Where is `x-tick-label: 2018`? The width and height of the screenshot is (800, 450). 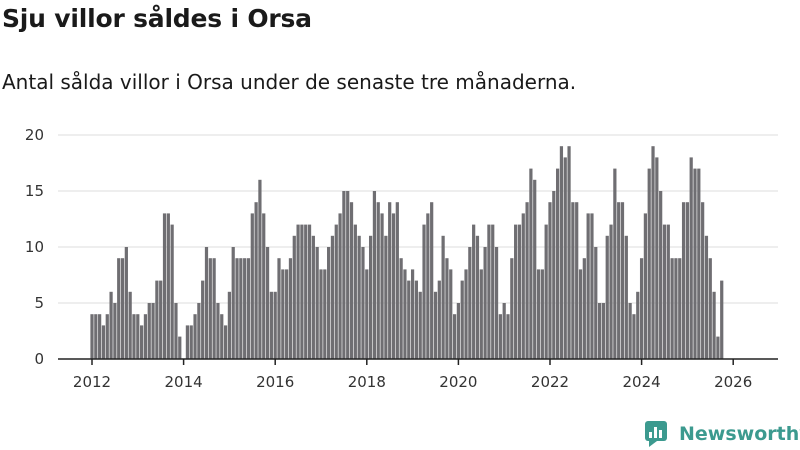 x-tick-label: 2018 is located at coordinates (367, 382).